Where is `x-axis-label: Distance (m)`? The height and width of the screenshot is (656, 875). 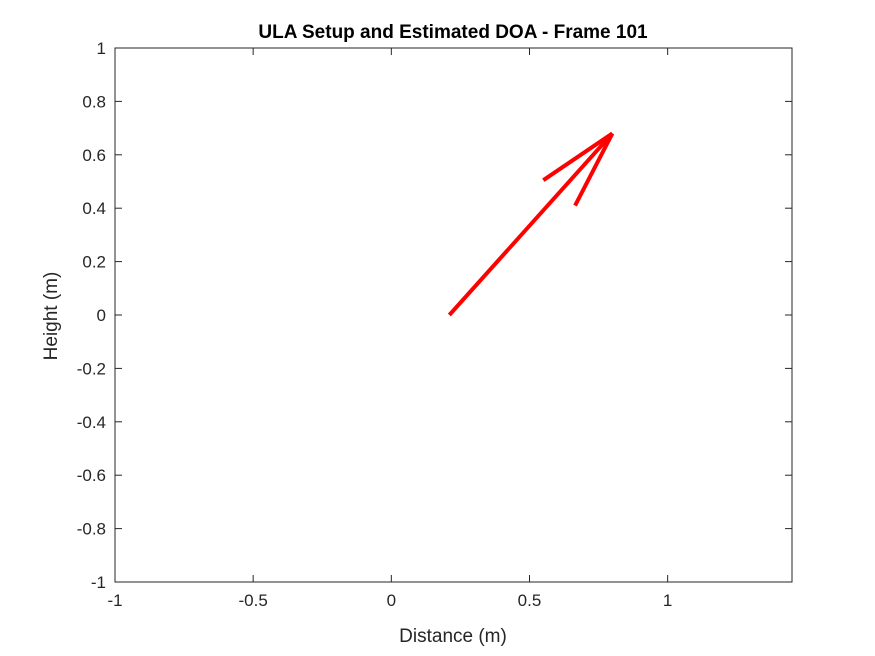 x-axis-label: Distance (m) is located at coordinates (453, 636).